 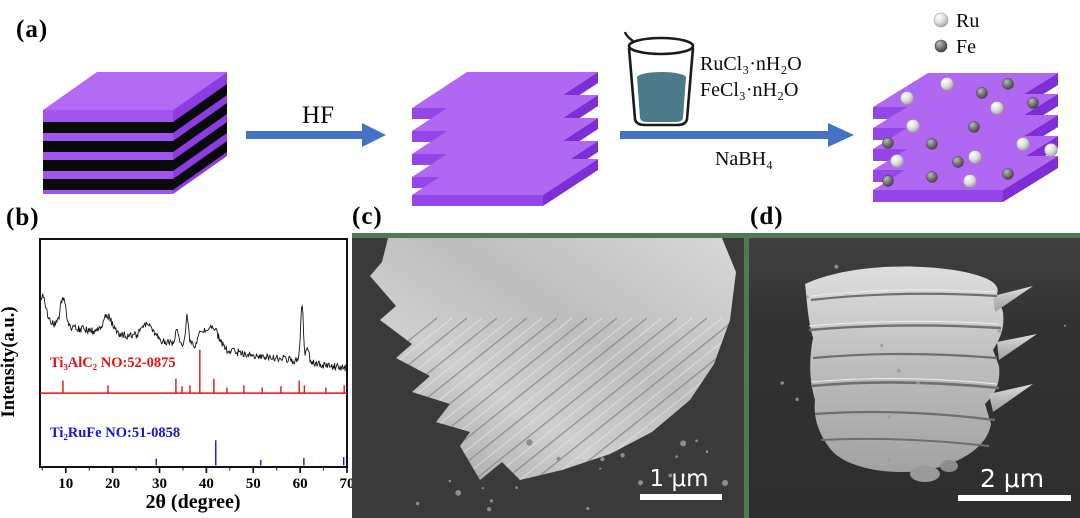 I want to click on scale-bar-c-label: 1 μm, so click(x=679, y=479).